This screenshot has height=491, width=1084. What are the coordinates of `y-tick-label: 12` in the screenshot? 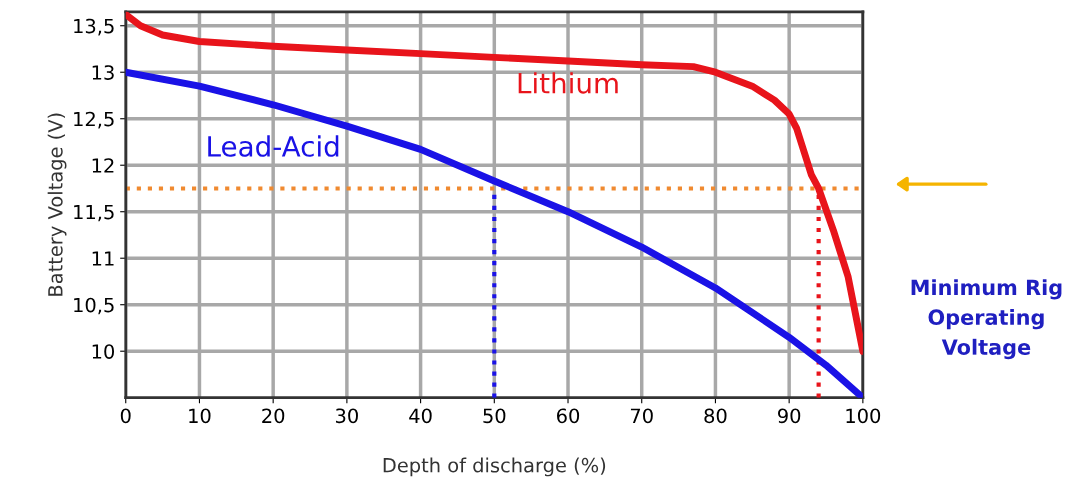 It's located at (103, 165).